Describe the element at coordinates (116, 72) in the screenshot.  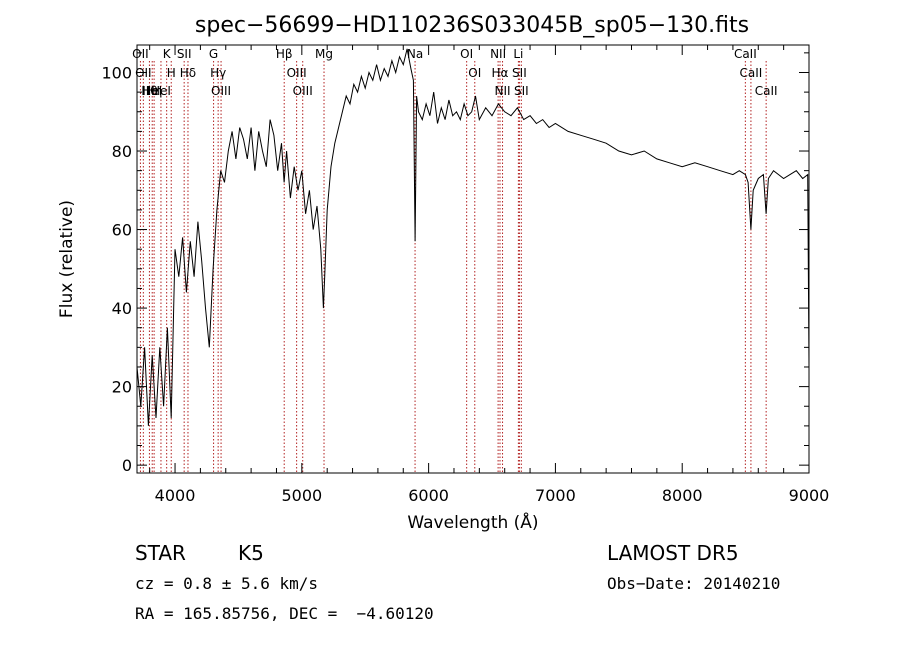
I see `y-tick-label: 100` at that location.